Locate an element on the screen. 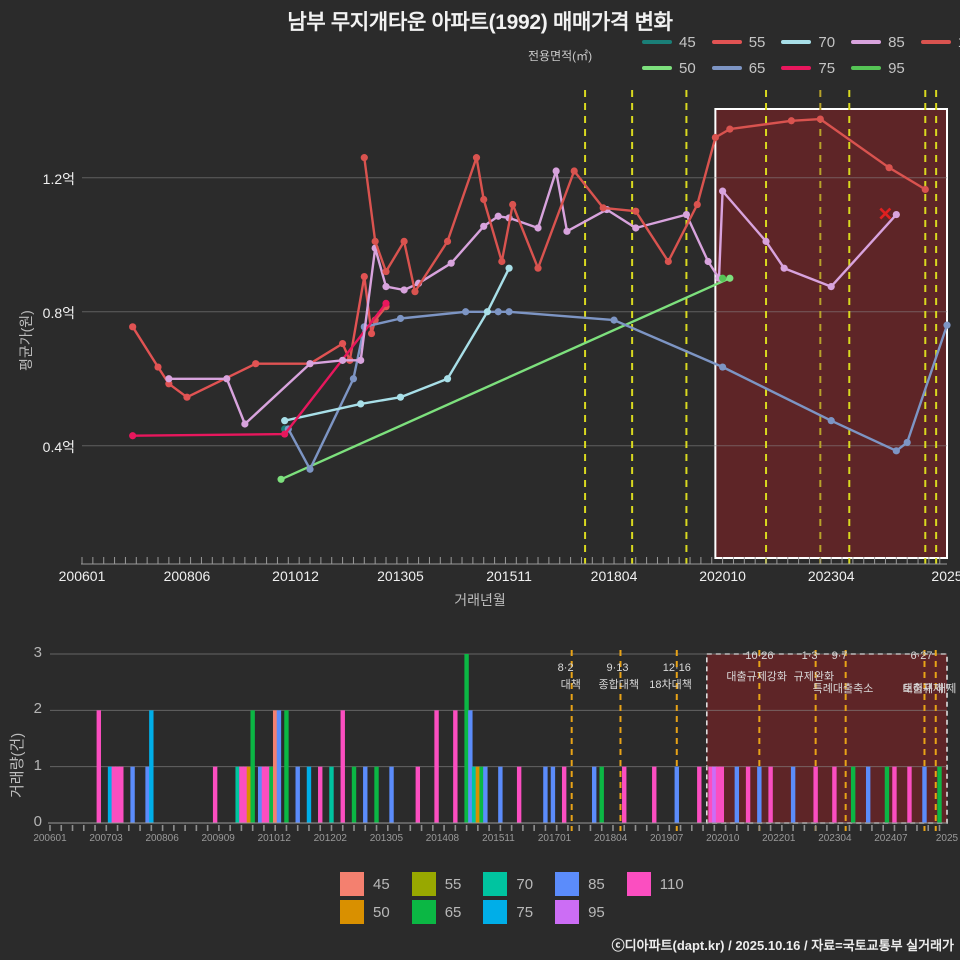  bottom-legend-item-110: 110 is located at coordinates (655, 884).